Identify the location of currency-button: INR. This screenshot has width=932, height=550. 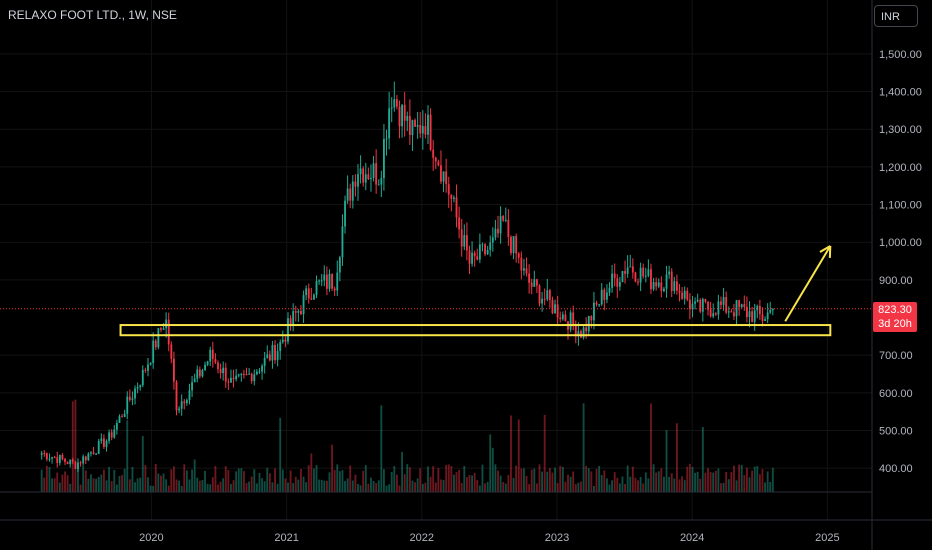
(896, 16).